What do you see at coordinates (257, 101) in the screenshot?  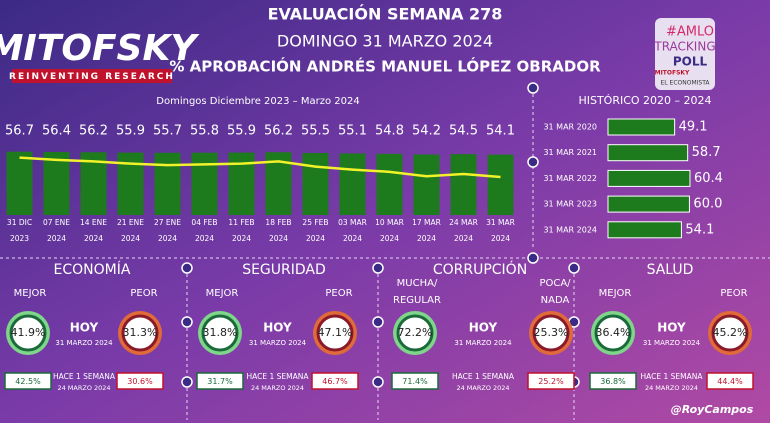 I see `chart-title: Domingos Diciembre 2023 – Marzo 2024` at bounding box center [257, 101].